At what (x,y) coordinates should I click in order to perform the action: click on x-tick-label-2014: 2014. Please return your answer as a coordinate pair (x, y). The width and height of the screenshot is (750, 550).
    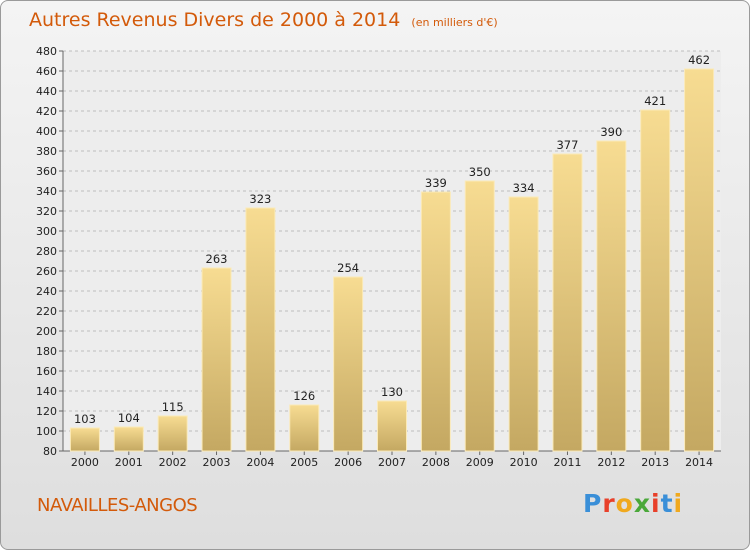
    Looking at the image, I should click on (699, 462).